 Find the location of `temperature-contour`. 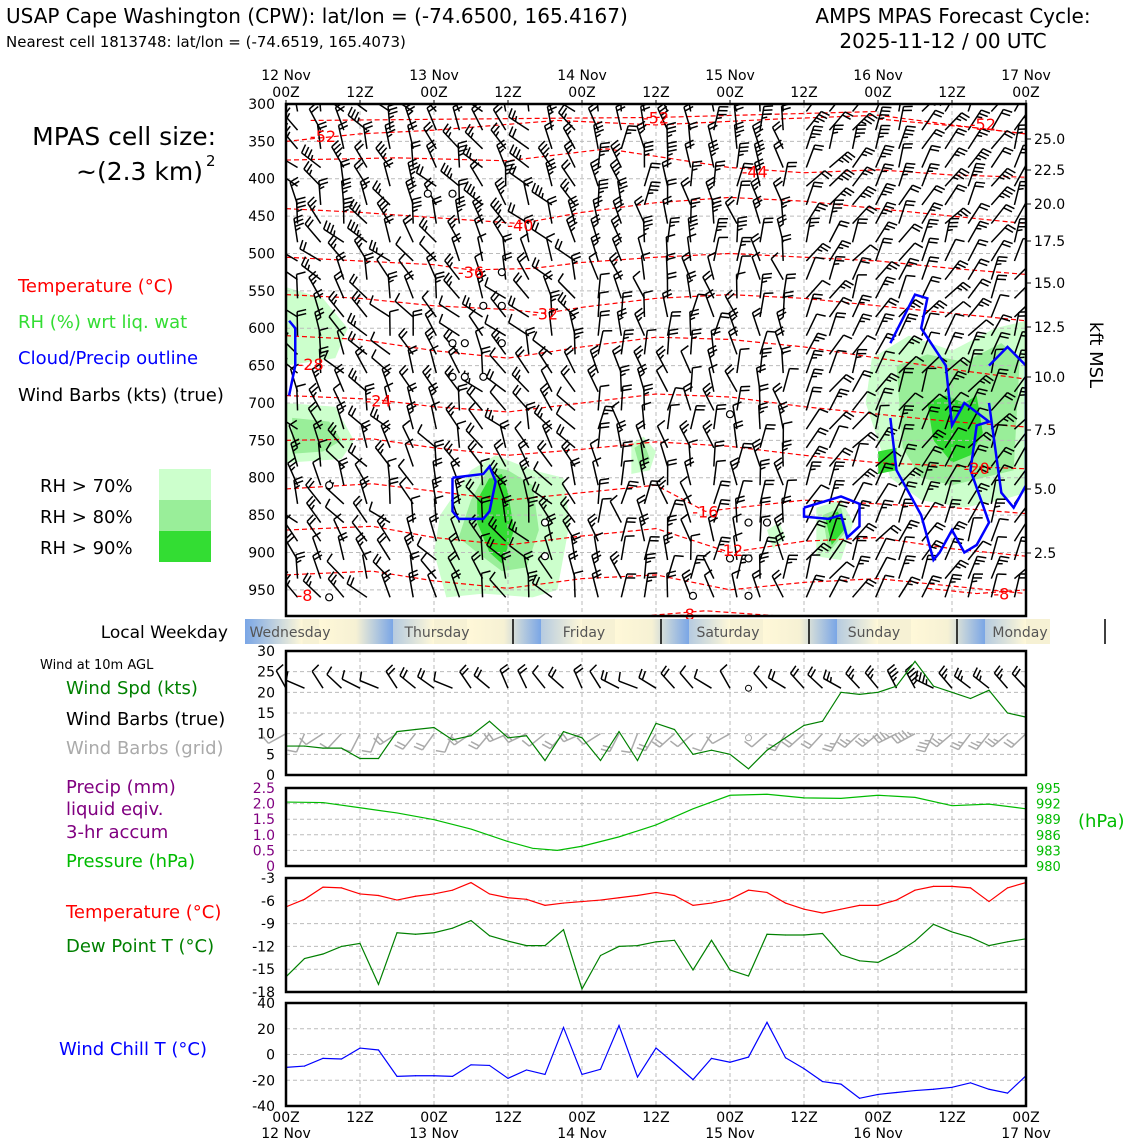

temperature-contour is located at coordinates (711, 613).